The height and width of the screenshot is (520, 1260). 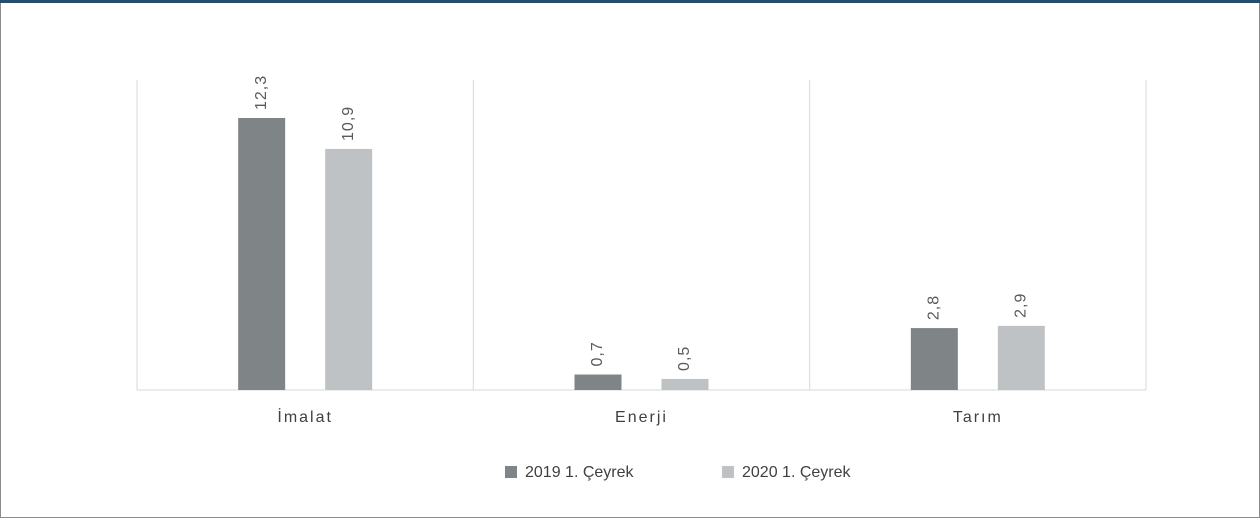 What do you see at coordinates (934, 307) in the screenshot?
I see `value-label: 2,8` at bounding box center [934, 307].